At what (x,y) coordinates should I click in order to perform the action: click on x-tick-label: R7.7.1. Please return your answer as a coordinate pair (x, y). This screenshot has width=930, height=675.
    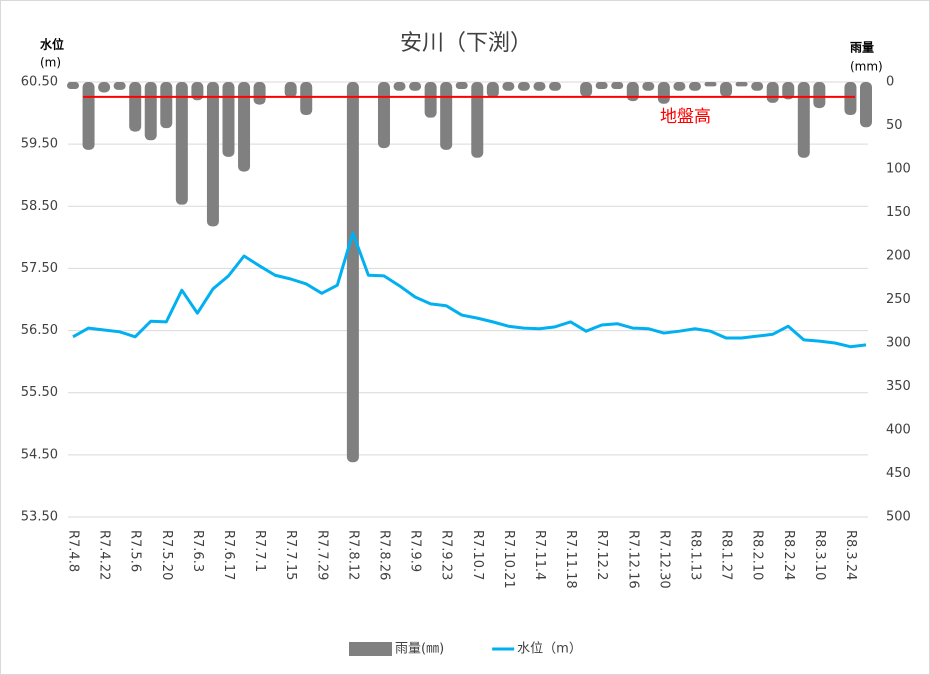
    Looking at the image, I should click on (259, 551).